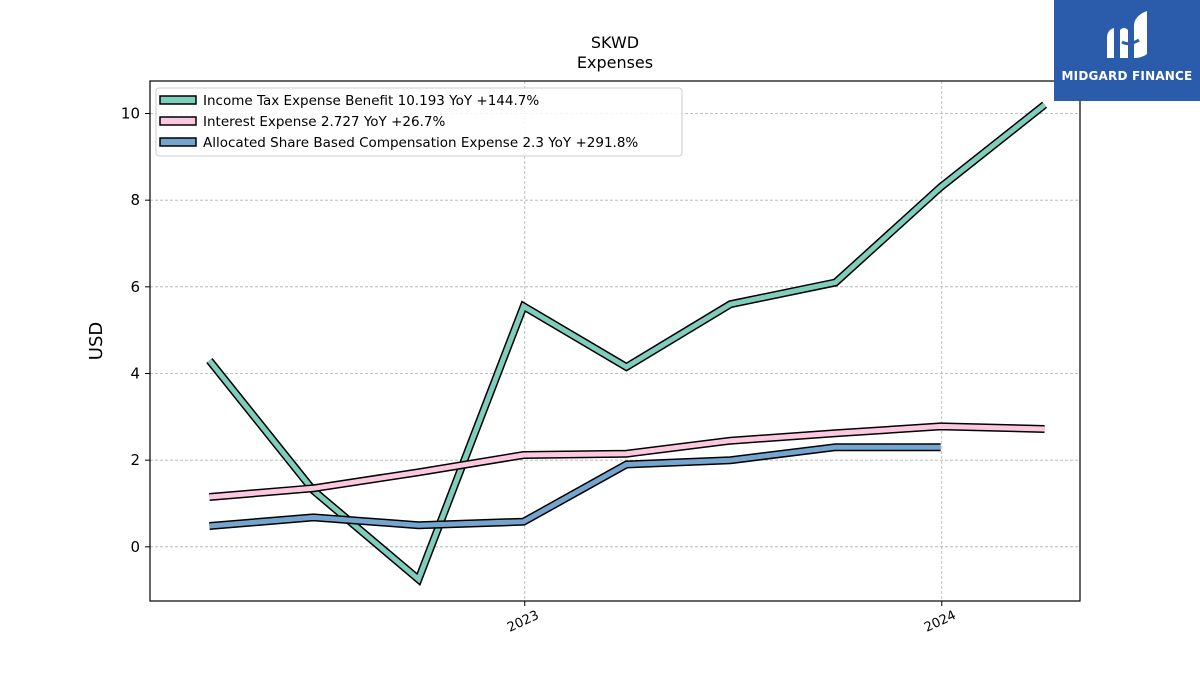  I want to click on chart-subtitle: Expenses, so click(615, 62).